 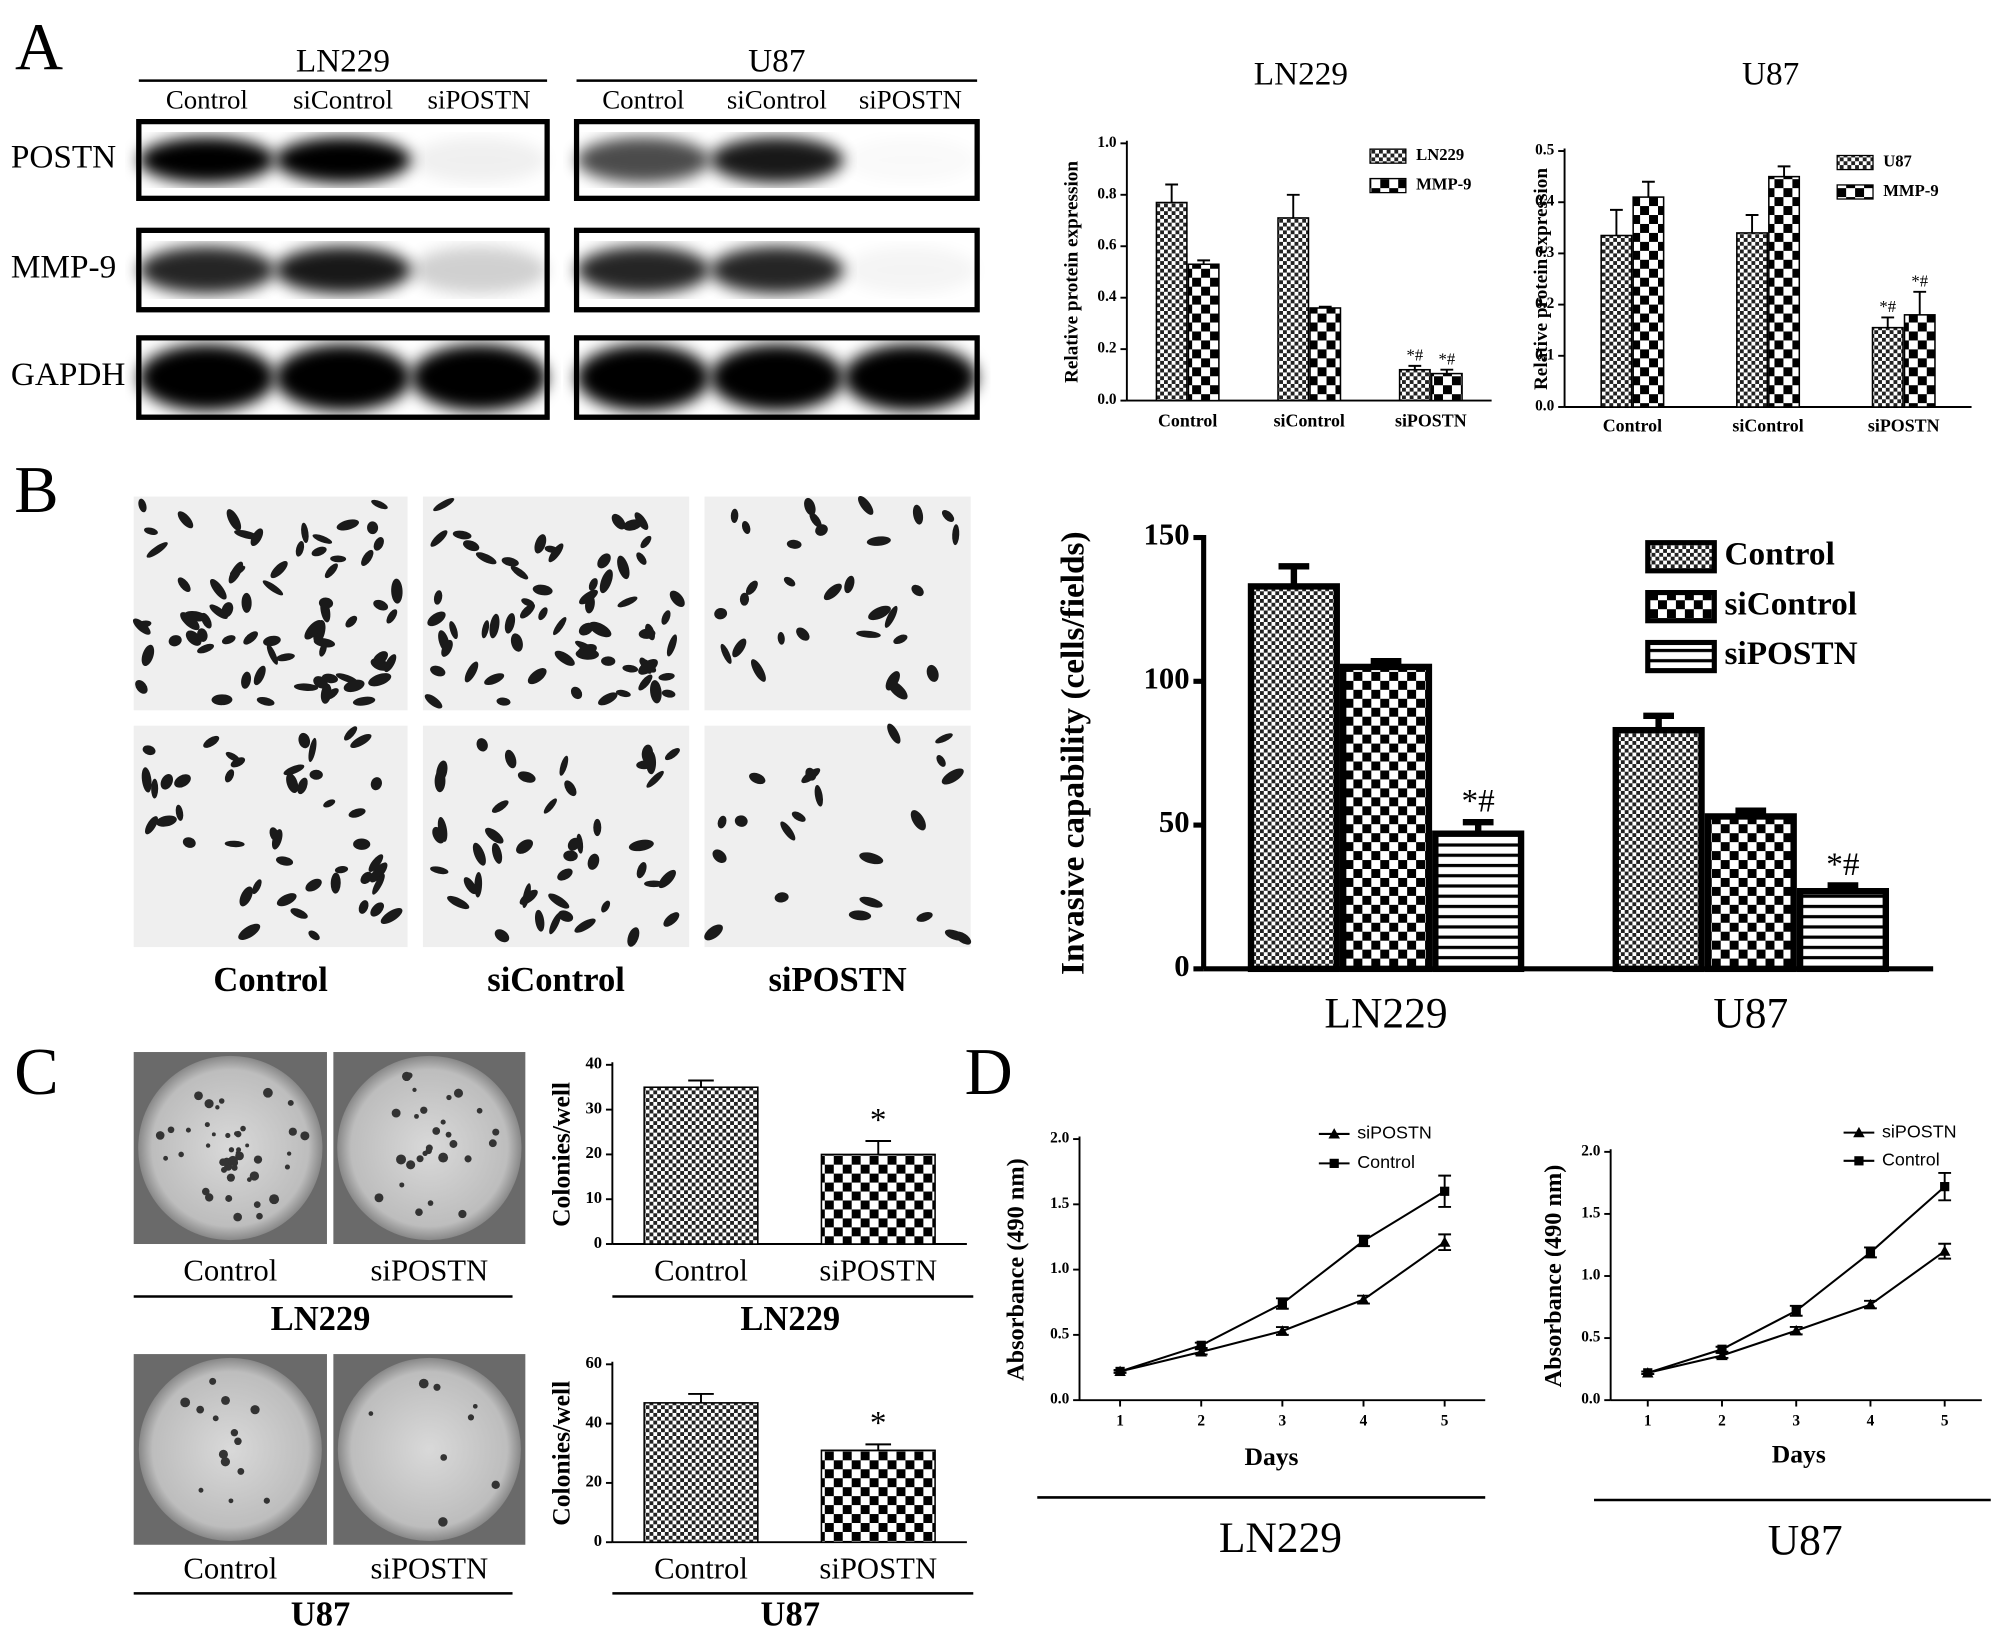 I want to click on image-label: siControl, so click(x=556, y=980).